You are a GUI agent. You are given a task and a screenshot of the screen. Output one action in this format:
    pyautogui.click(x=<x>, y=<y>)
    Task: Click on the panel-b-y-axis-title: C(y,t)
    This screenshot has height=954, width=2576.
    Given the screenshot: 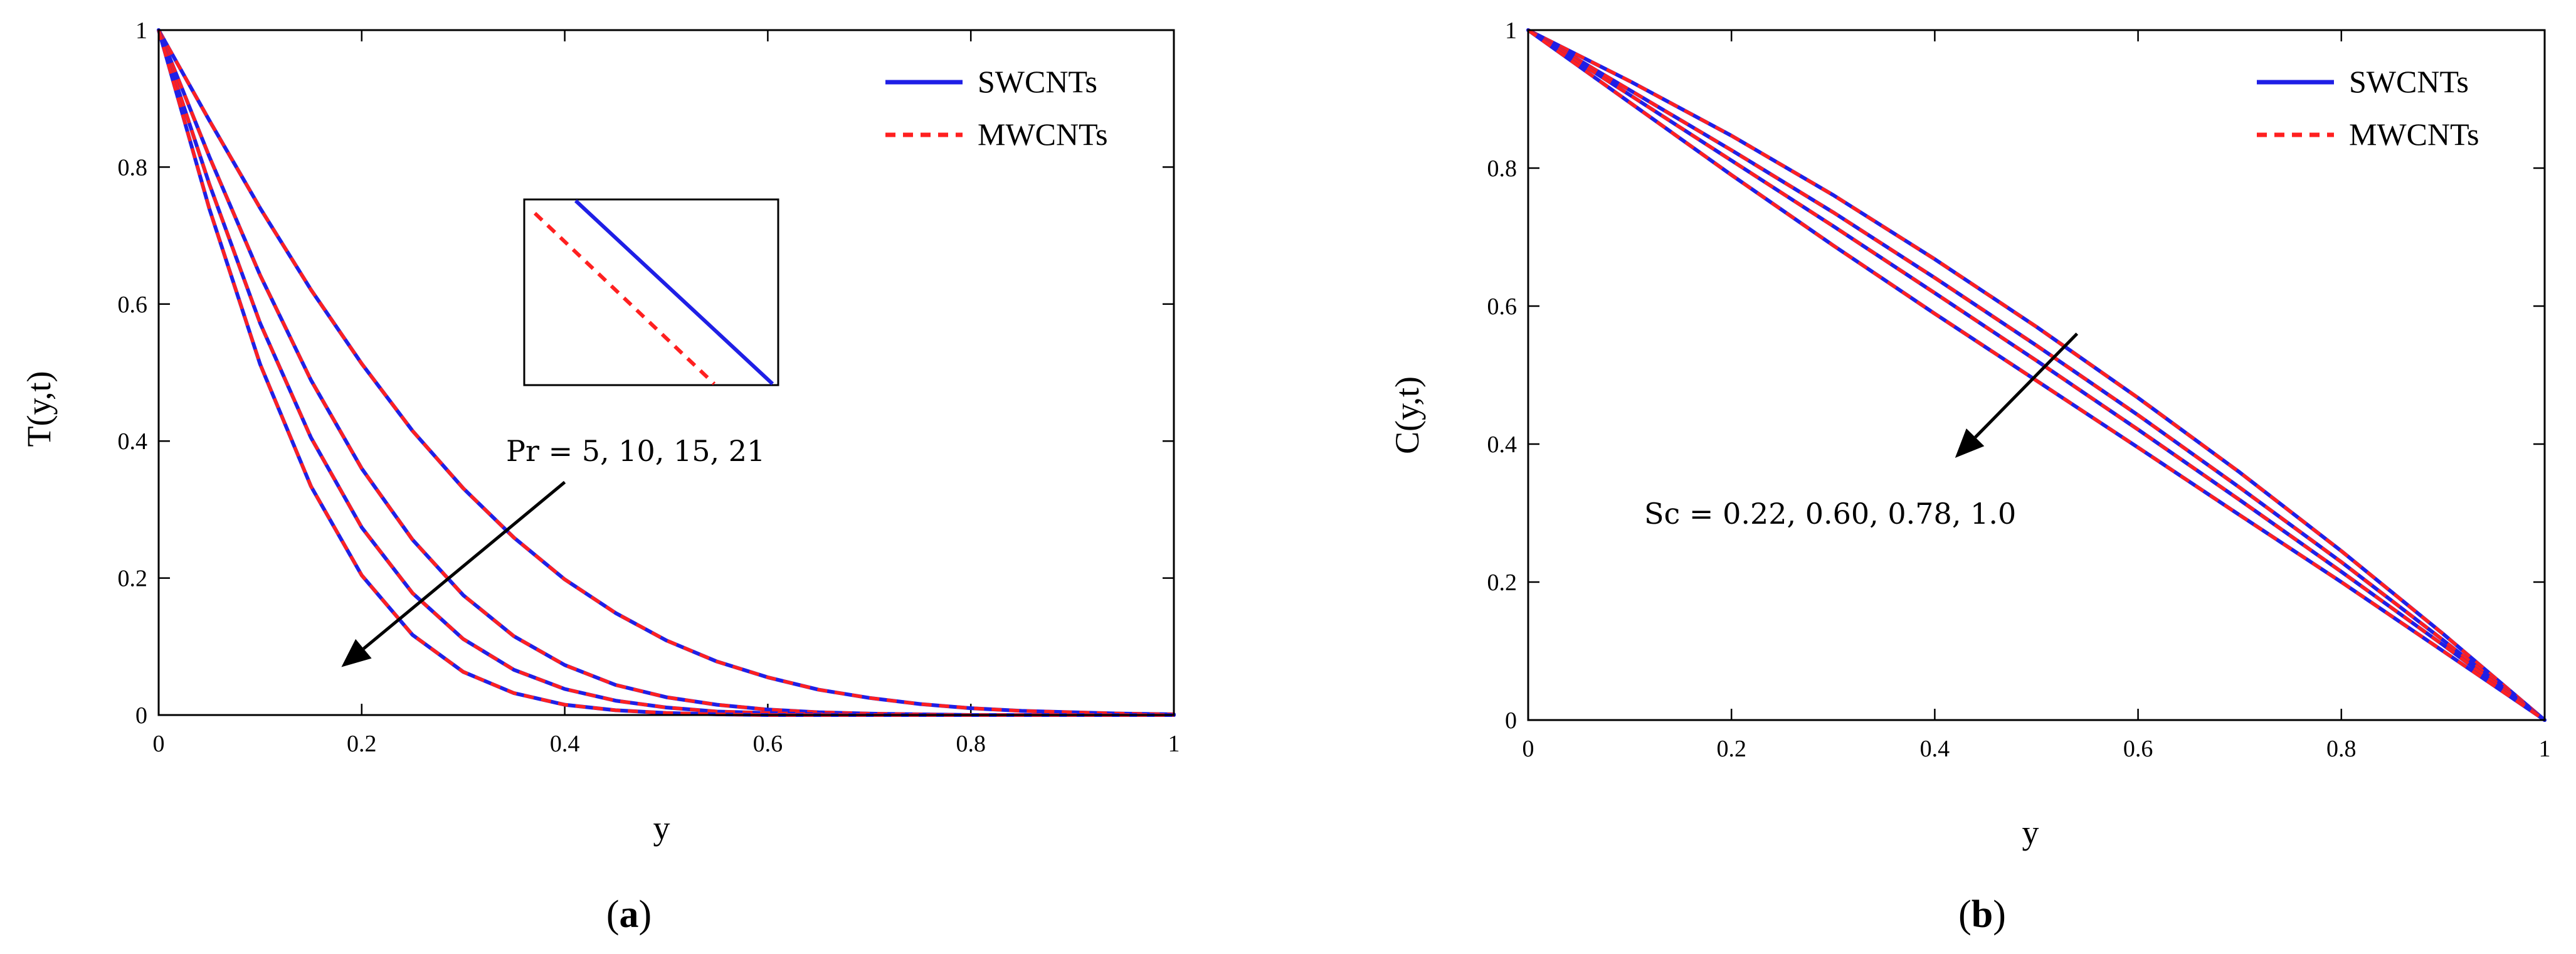 What is the action you would take?
    pyautogui.click(x=1407, y=415)
    